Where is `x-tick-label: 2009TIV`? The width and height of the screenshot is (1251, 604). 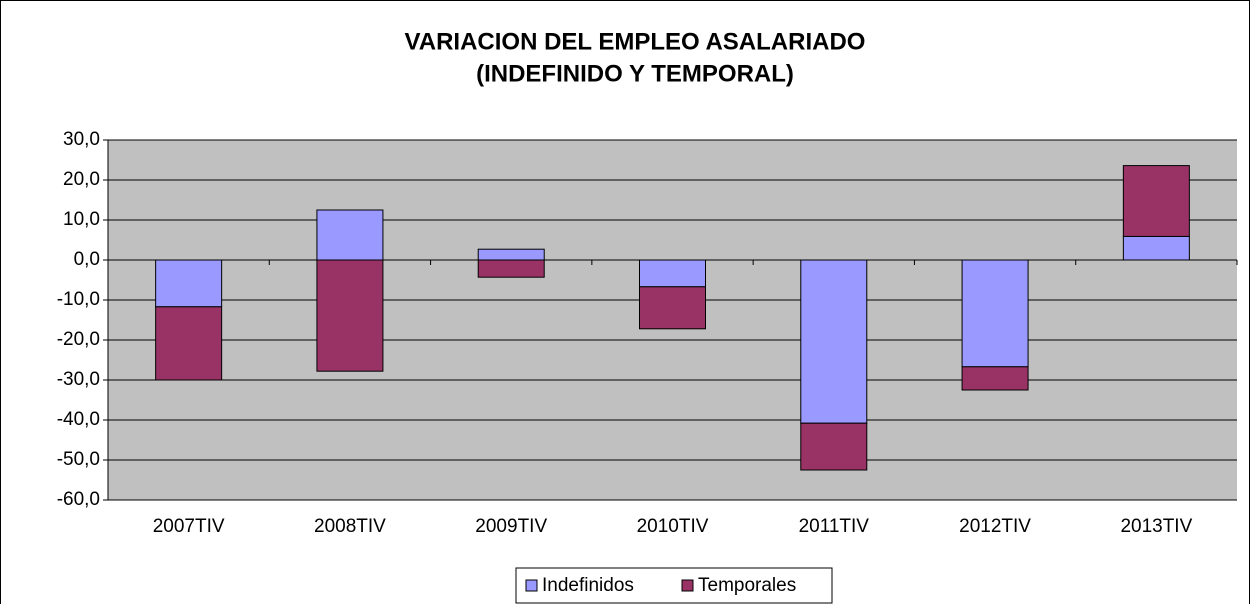
x-tick-label: 2009TIV is located at coordinates (511, 526).